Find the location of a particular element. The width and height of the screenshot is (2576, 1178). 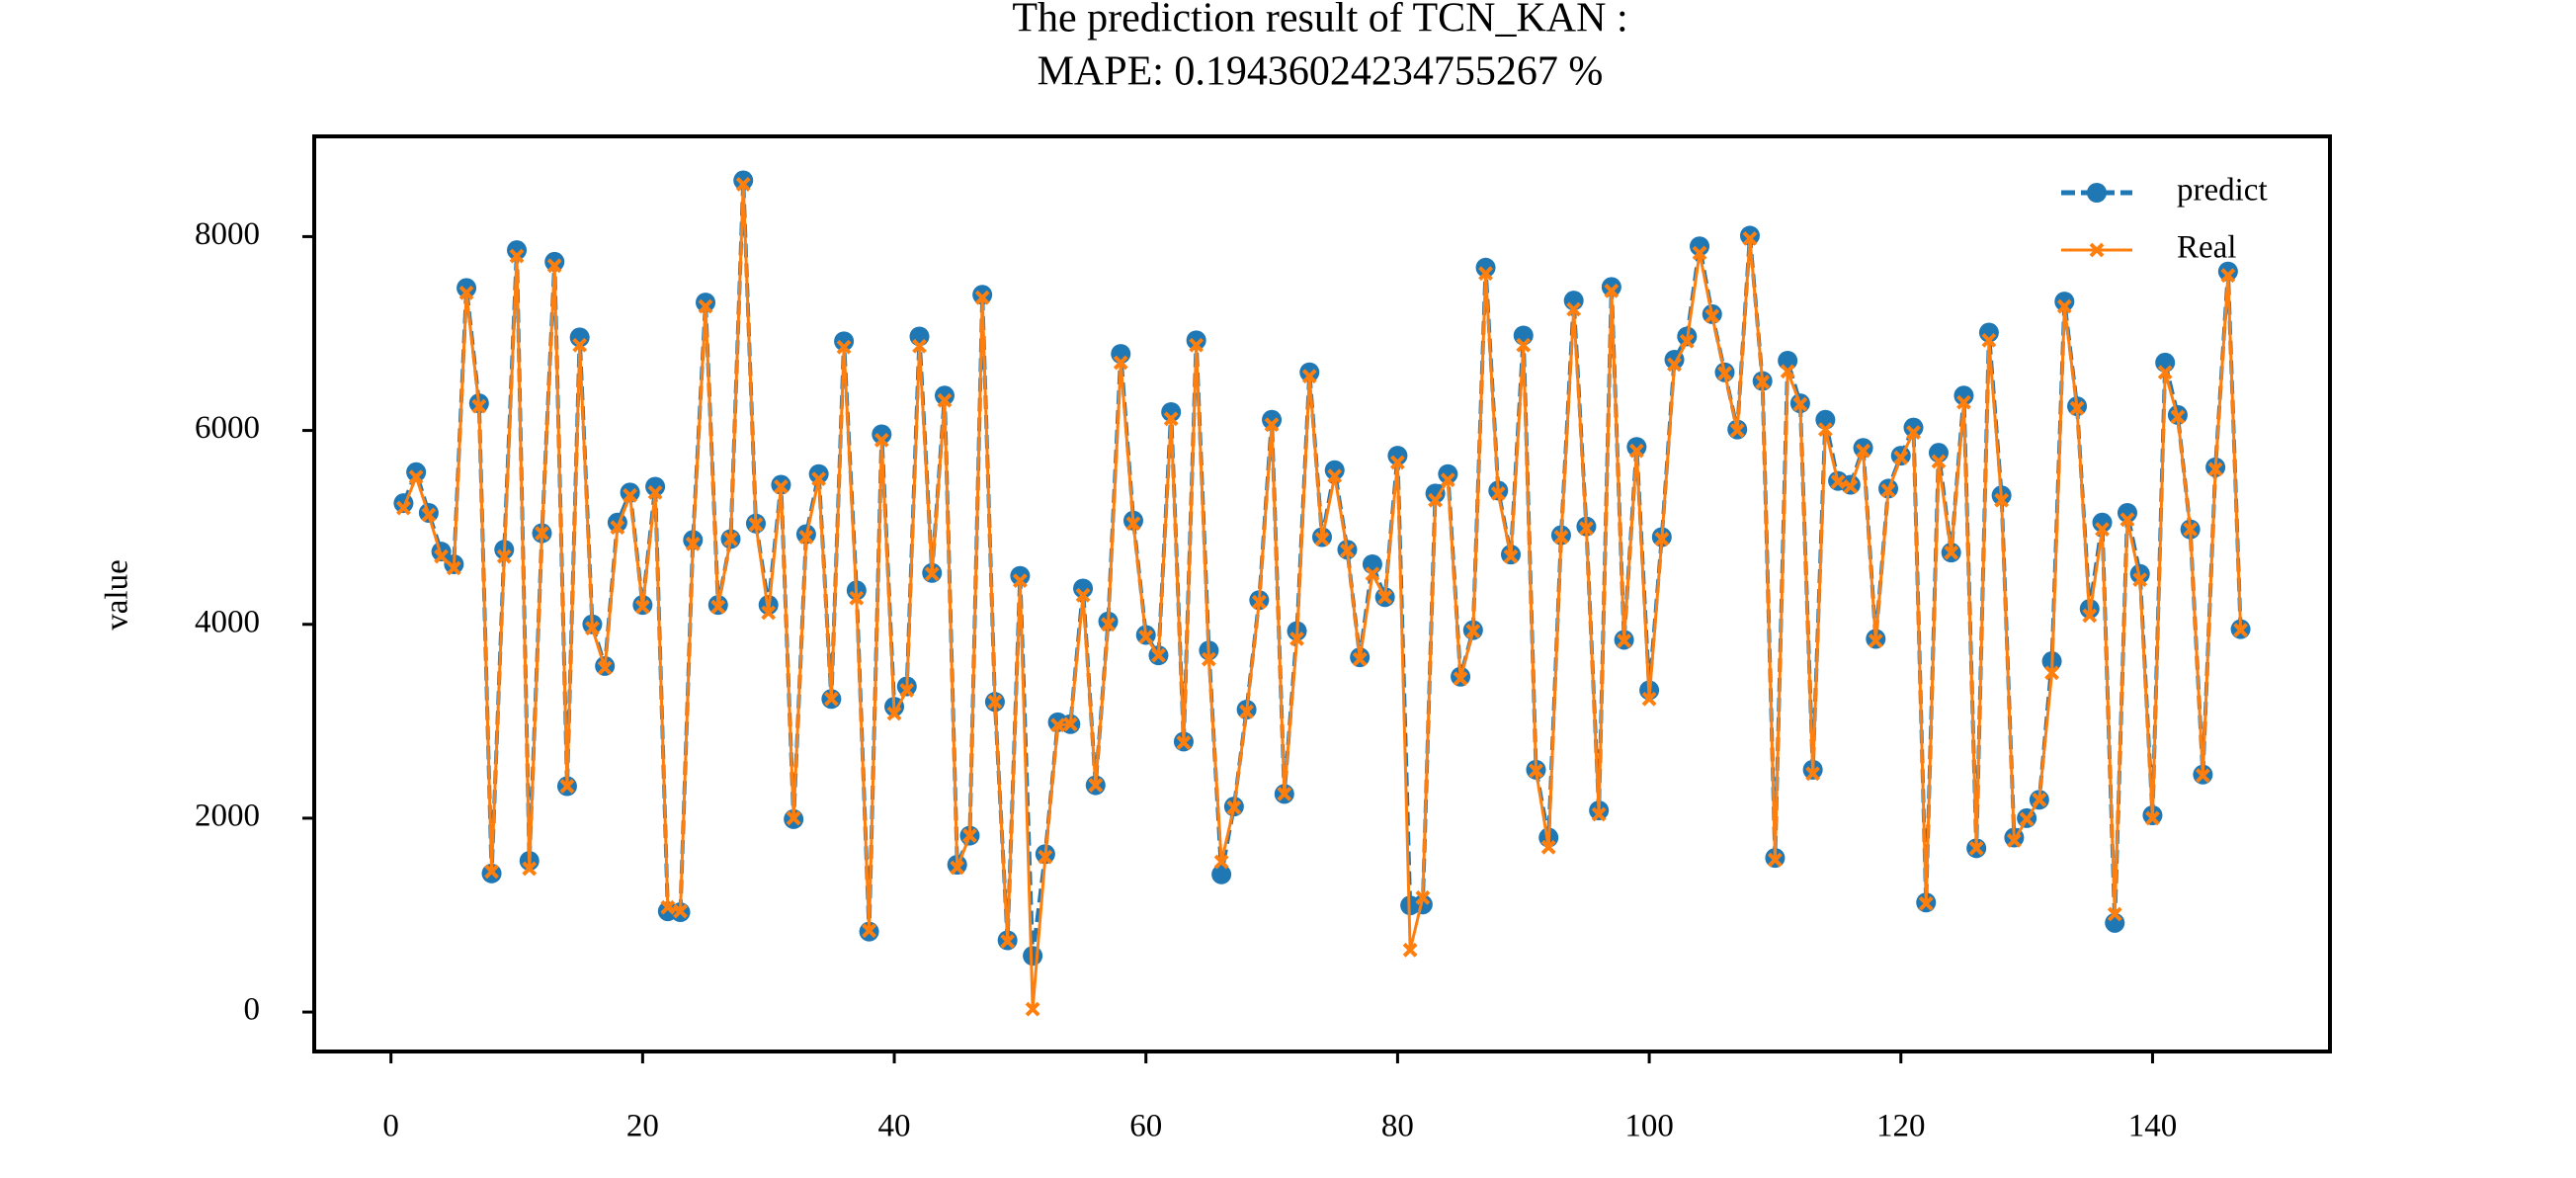

legend-label: Real is located at coordinates (2206, 248).